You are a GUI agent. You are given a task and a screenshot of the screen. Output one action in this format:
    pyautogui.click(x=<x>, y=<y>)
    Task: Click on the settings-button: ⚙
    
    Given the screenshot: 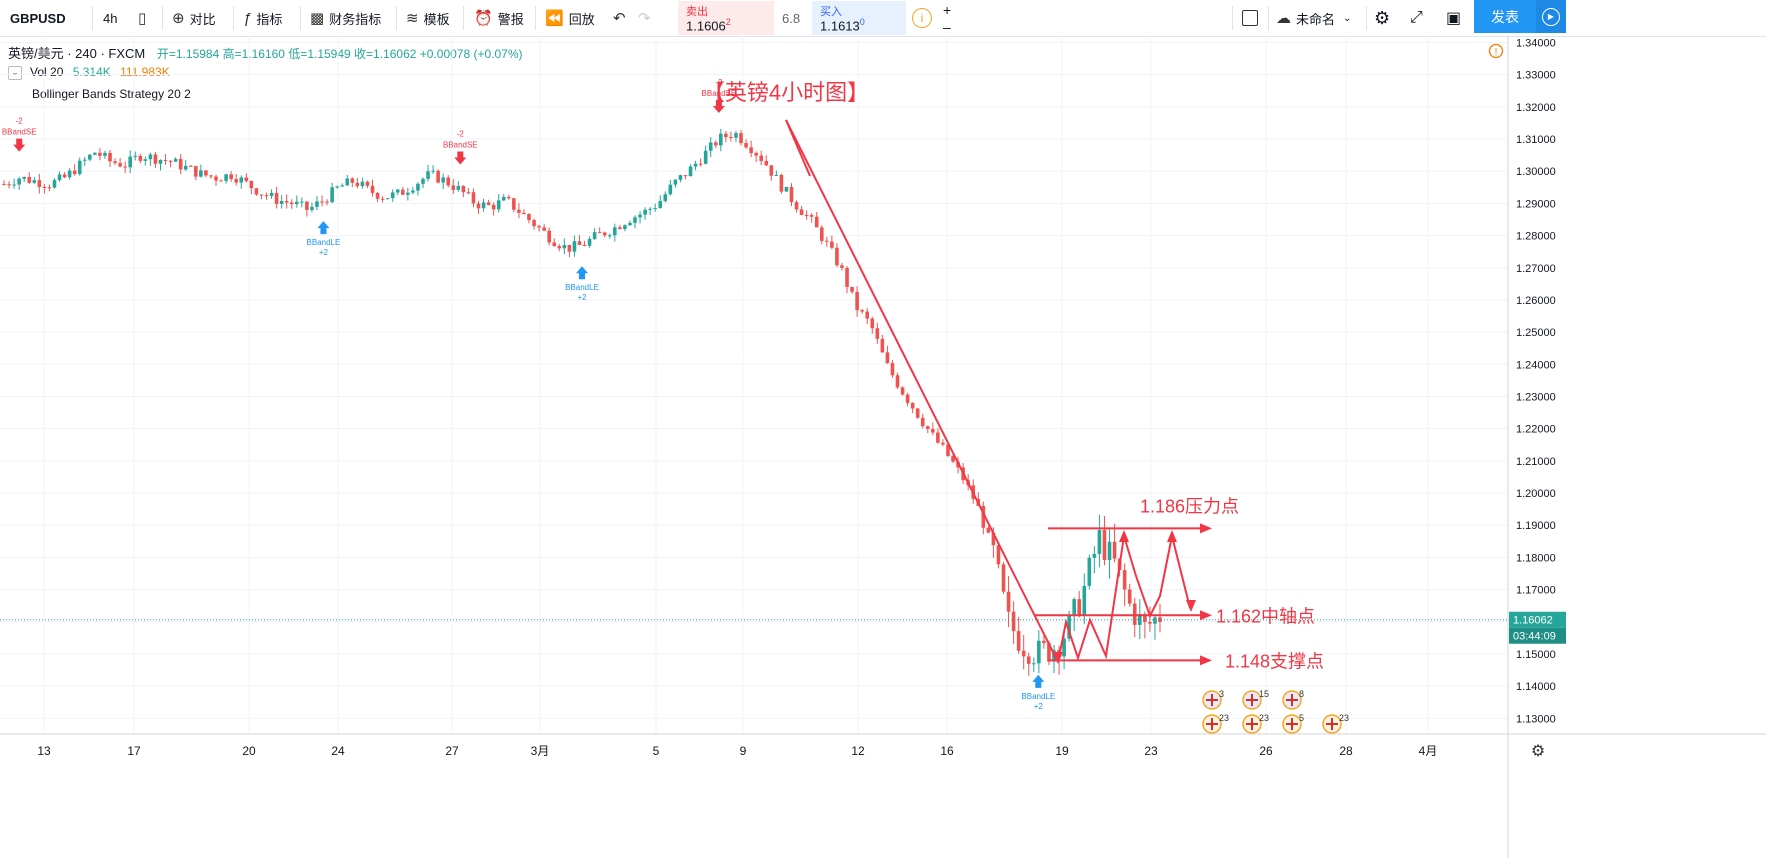 What is the action you would take?
    pyautogui.click(x=1382, y=18)
    